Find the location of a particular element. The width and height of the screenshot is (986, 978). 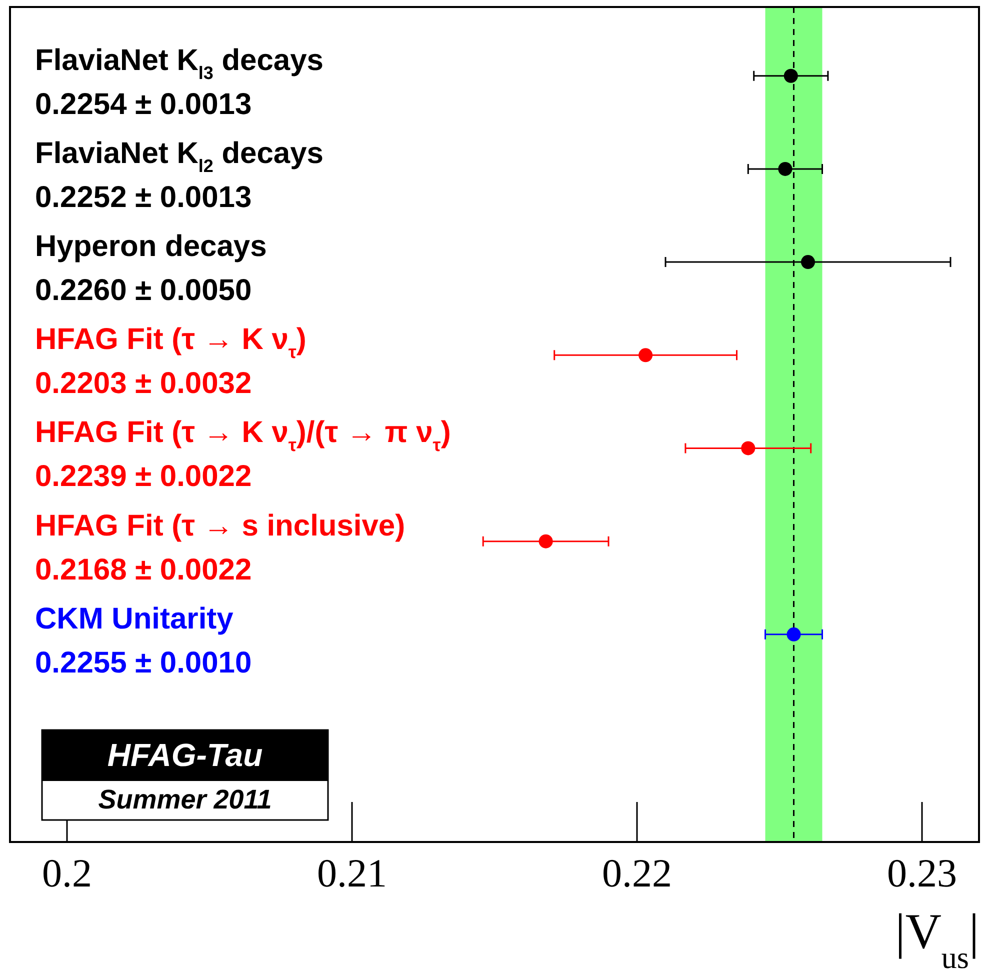

text: Summer 2011 is located at coordinates (185, 799).